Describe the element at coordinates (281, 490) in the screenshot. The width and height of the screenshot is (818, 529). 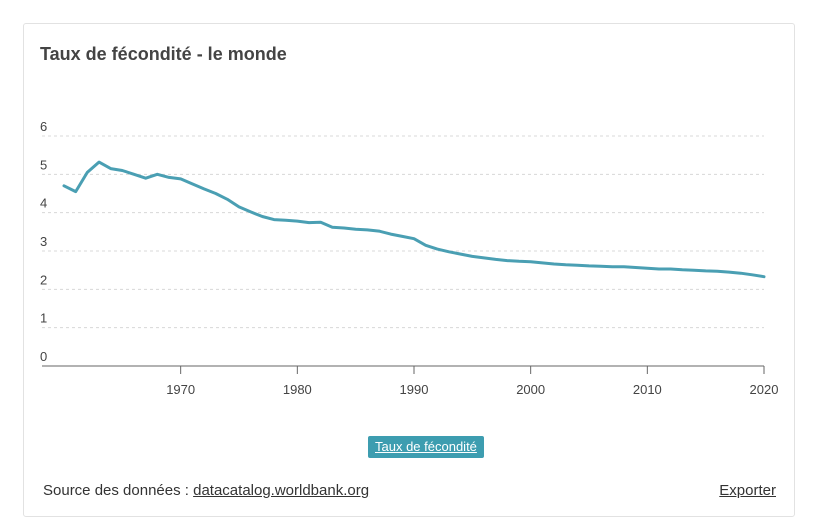
I see `source-link: datacatalog.worldbank.org` at that location.